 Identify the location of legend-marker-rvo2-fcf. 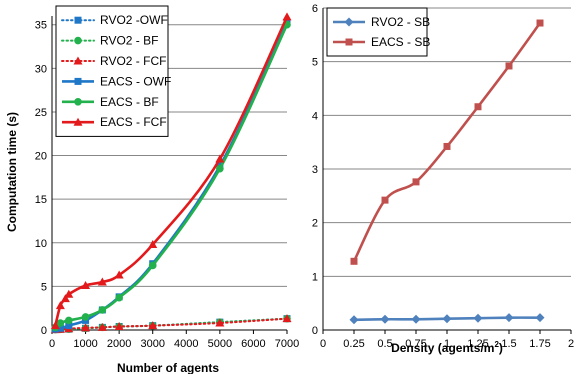
(78, 60).